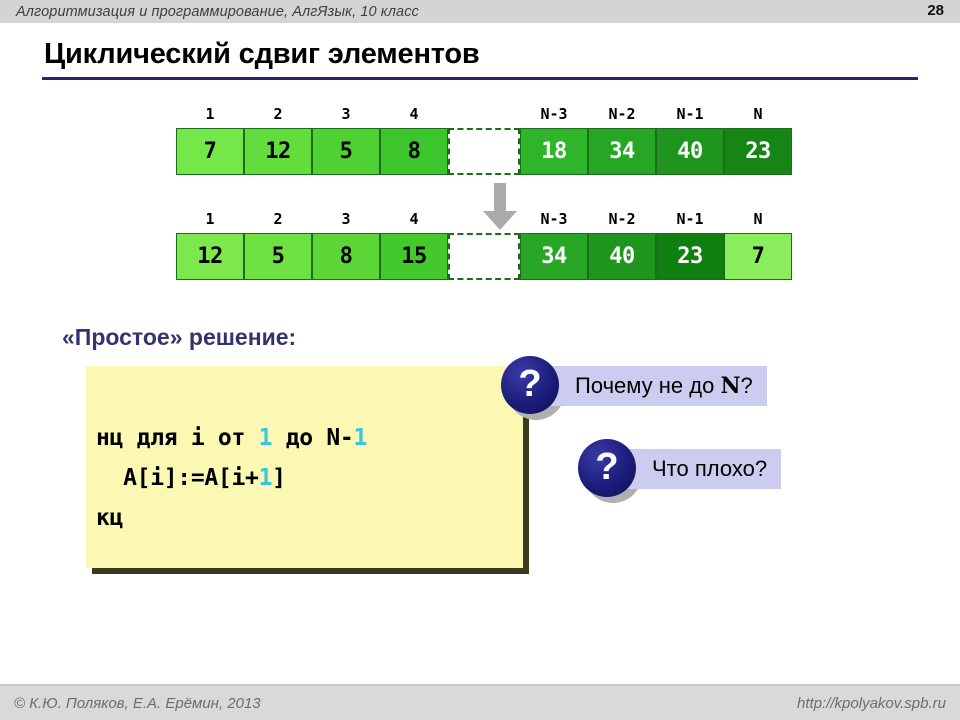 This screenshot has height=720, width=960. I want to click on code-line-1-part-a: нц для i от, so click(177, 438).